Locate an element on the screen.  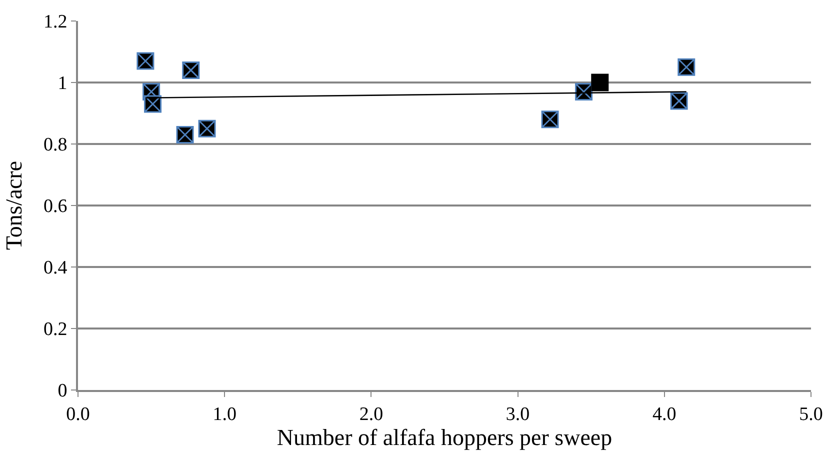
x-axis-title: Number of alfafa hoppers per sweep is located at coordinates (444, 437).